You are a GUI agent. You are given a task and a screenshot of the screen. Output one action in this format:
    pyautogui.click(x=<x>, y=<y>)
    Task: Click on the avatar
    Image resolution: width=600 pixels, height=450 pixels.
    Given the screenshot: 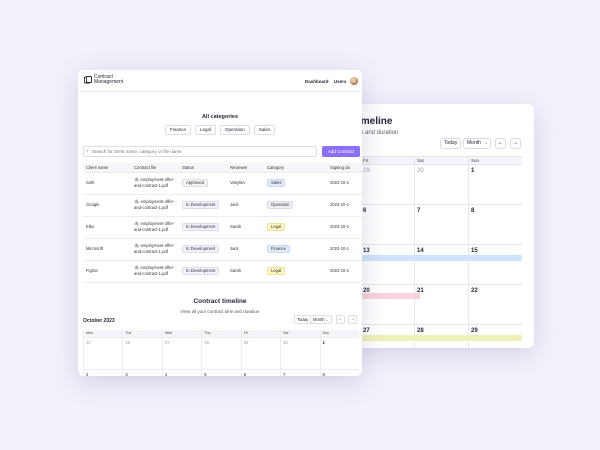 What is the action you would take?
    pyautogui.click(x=354, y=81)
    